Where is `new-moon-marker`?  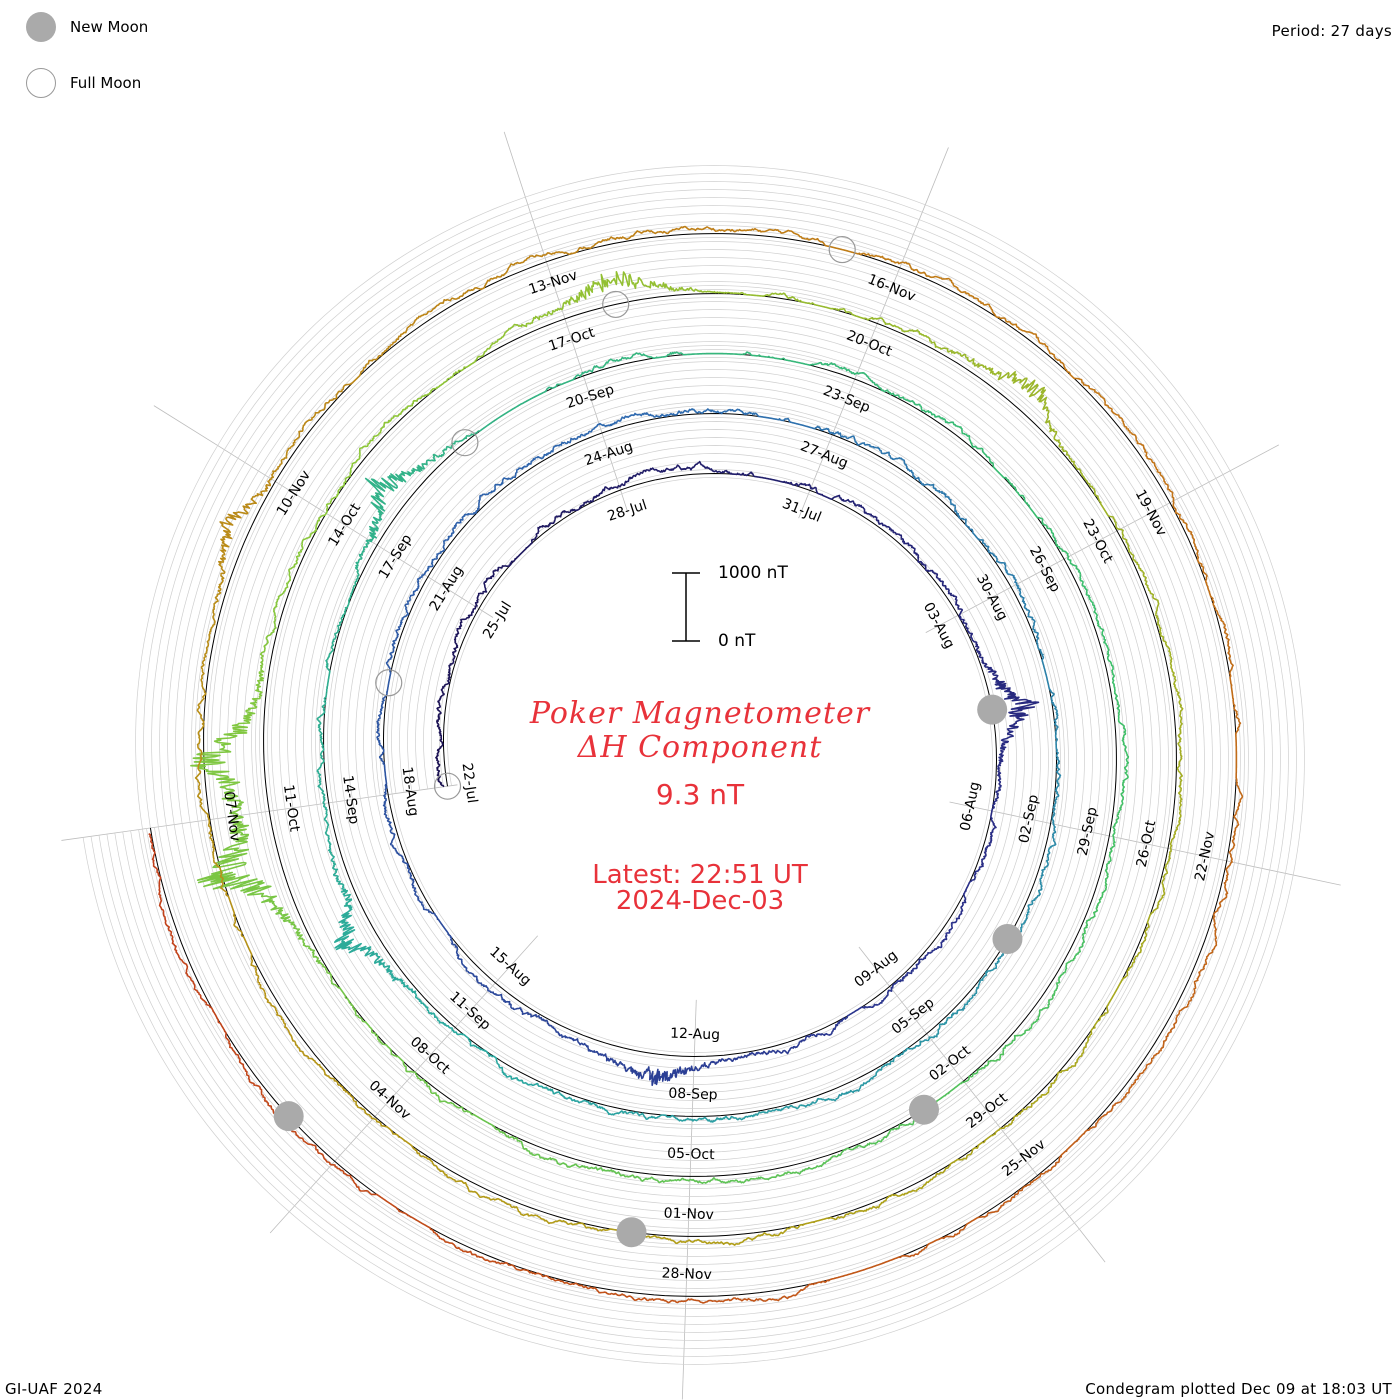 new-moon-marker is located at coordinates (992, 709).